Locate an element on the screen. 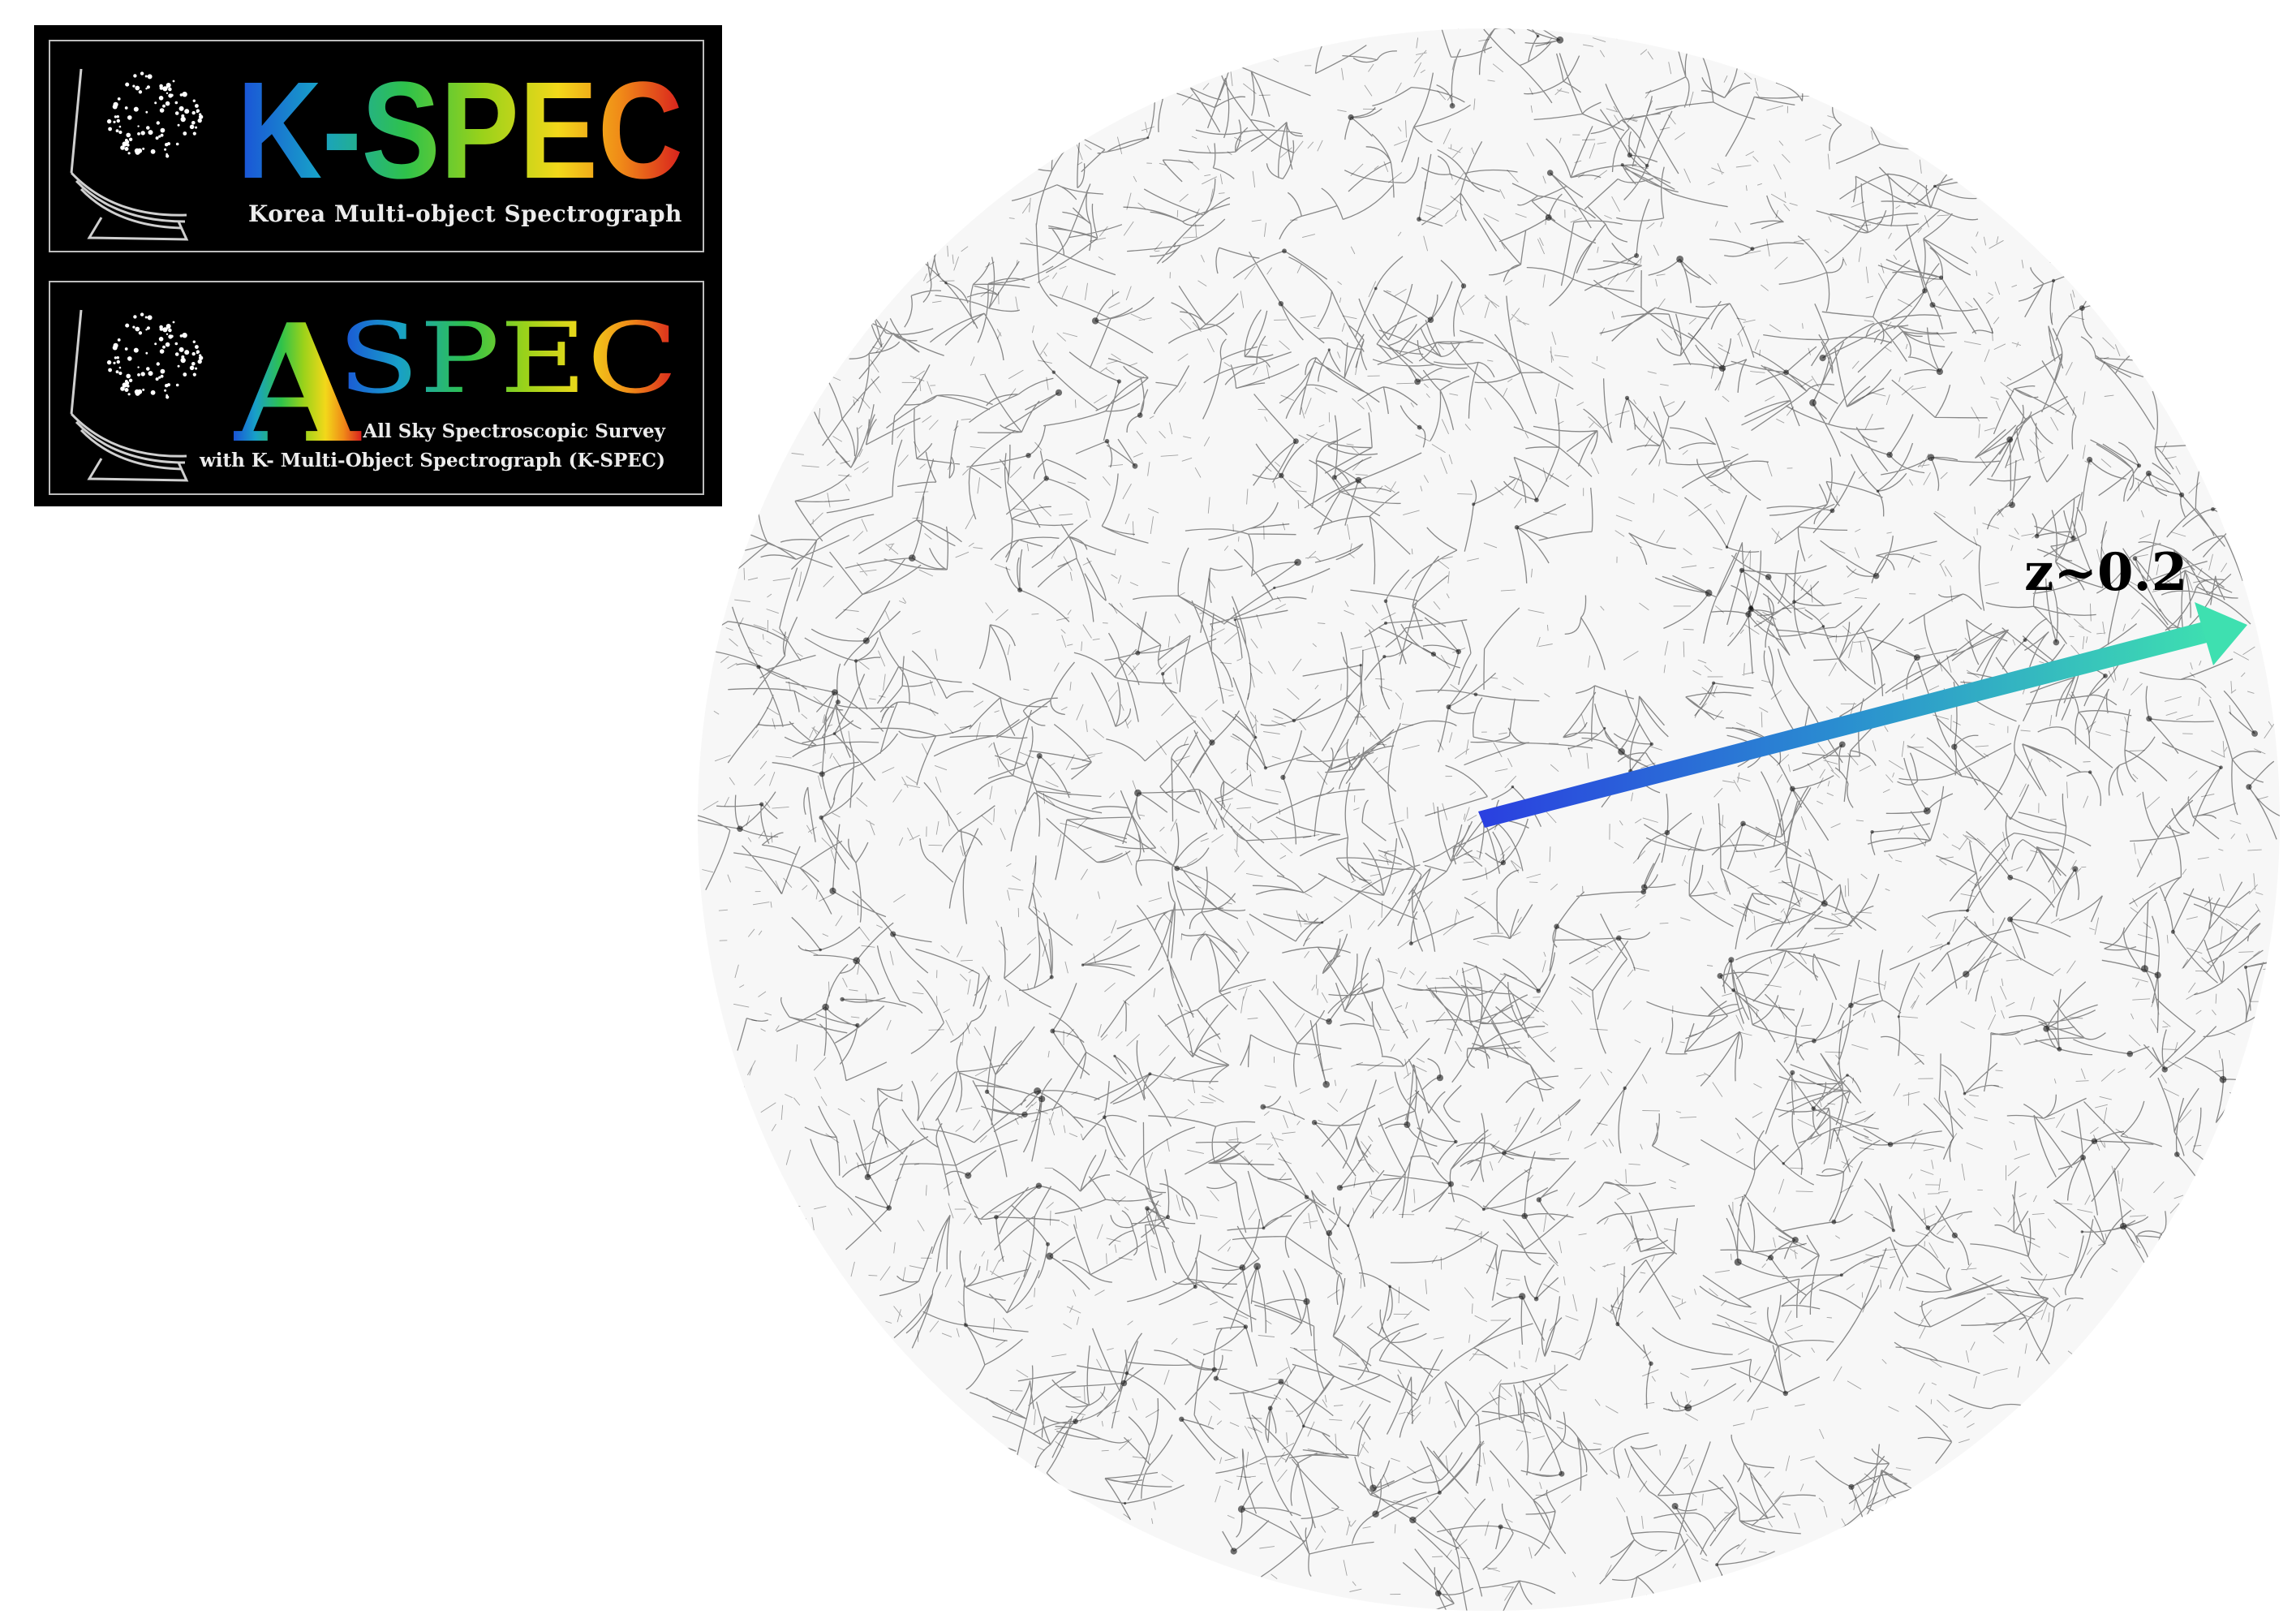 The width and height of the screenshot is (2296, 1623). aspec-wordmark: A SPEC is located at coordinates (456, 372).